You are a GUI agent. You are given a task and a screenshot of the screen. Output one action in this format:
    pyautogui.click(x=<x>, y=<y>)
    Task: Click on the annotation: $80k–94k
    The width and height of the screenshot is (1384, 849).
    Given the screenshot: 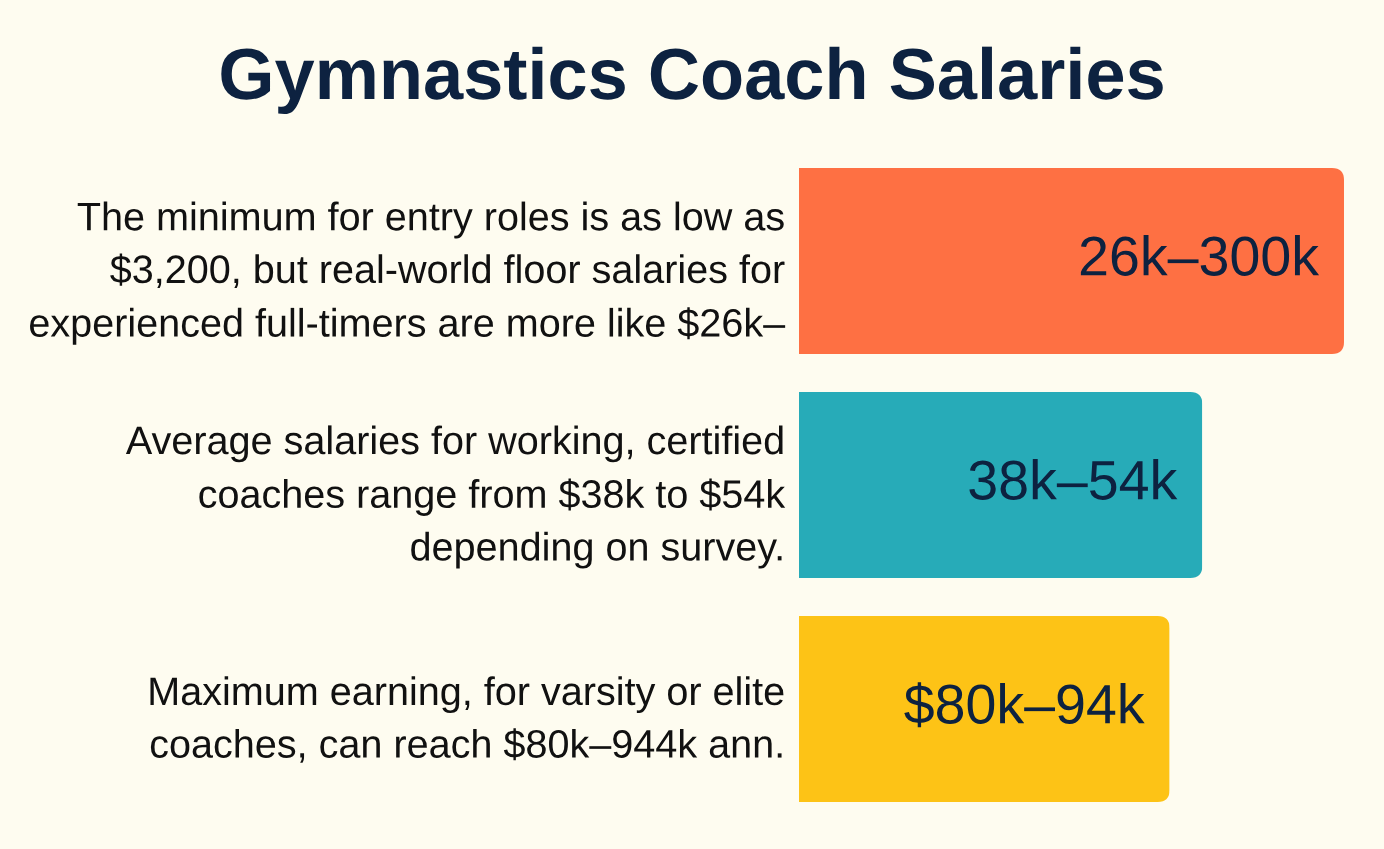 What is the action you would take?
    pyautogui.click(x=1024, y=705)
    